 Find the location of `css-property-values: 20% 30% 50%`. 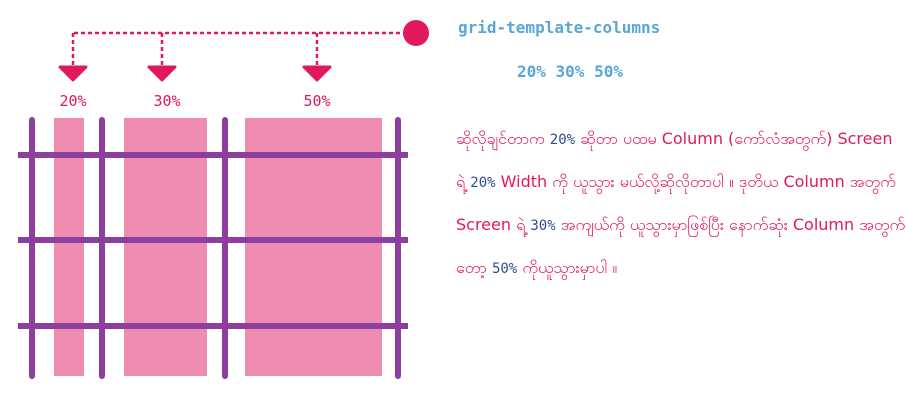

css-property-values: 20% 30% 50% is located at coordinates (570, 71).